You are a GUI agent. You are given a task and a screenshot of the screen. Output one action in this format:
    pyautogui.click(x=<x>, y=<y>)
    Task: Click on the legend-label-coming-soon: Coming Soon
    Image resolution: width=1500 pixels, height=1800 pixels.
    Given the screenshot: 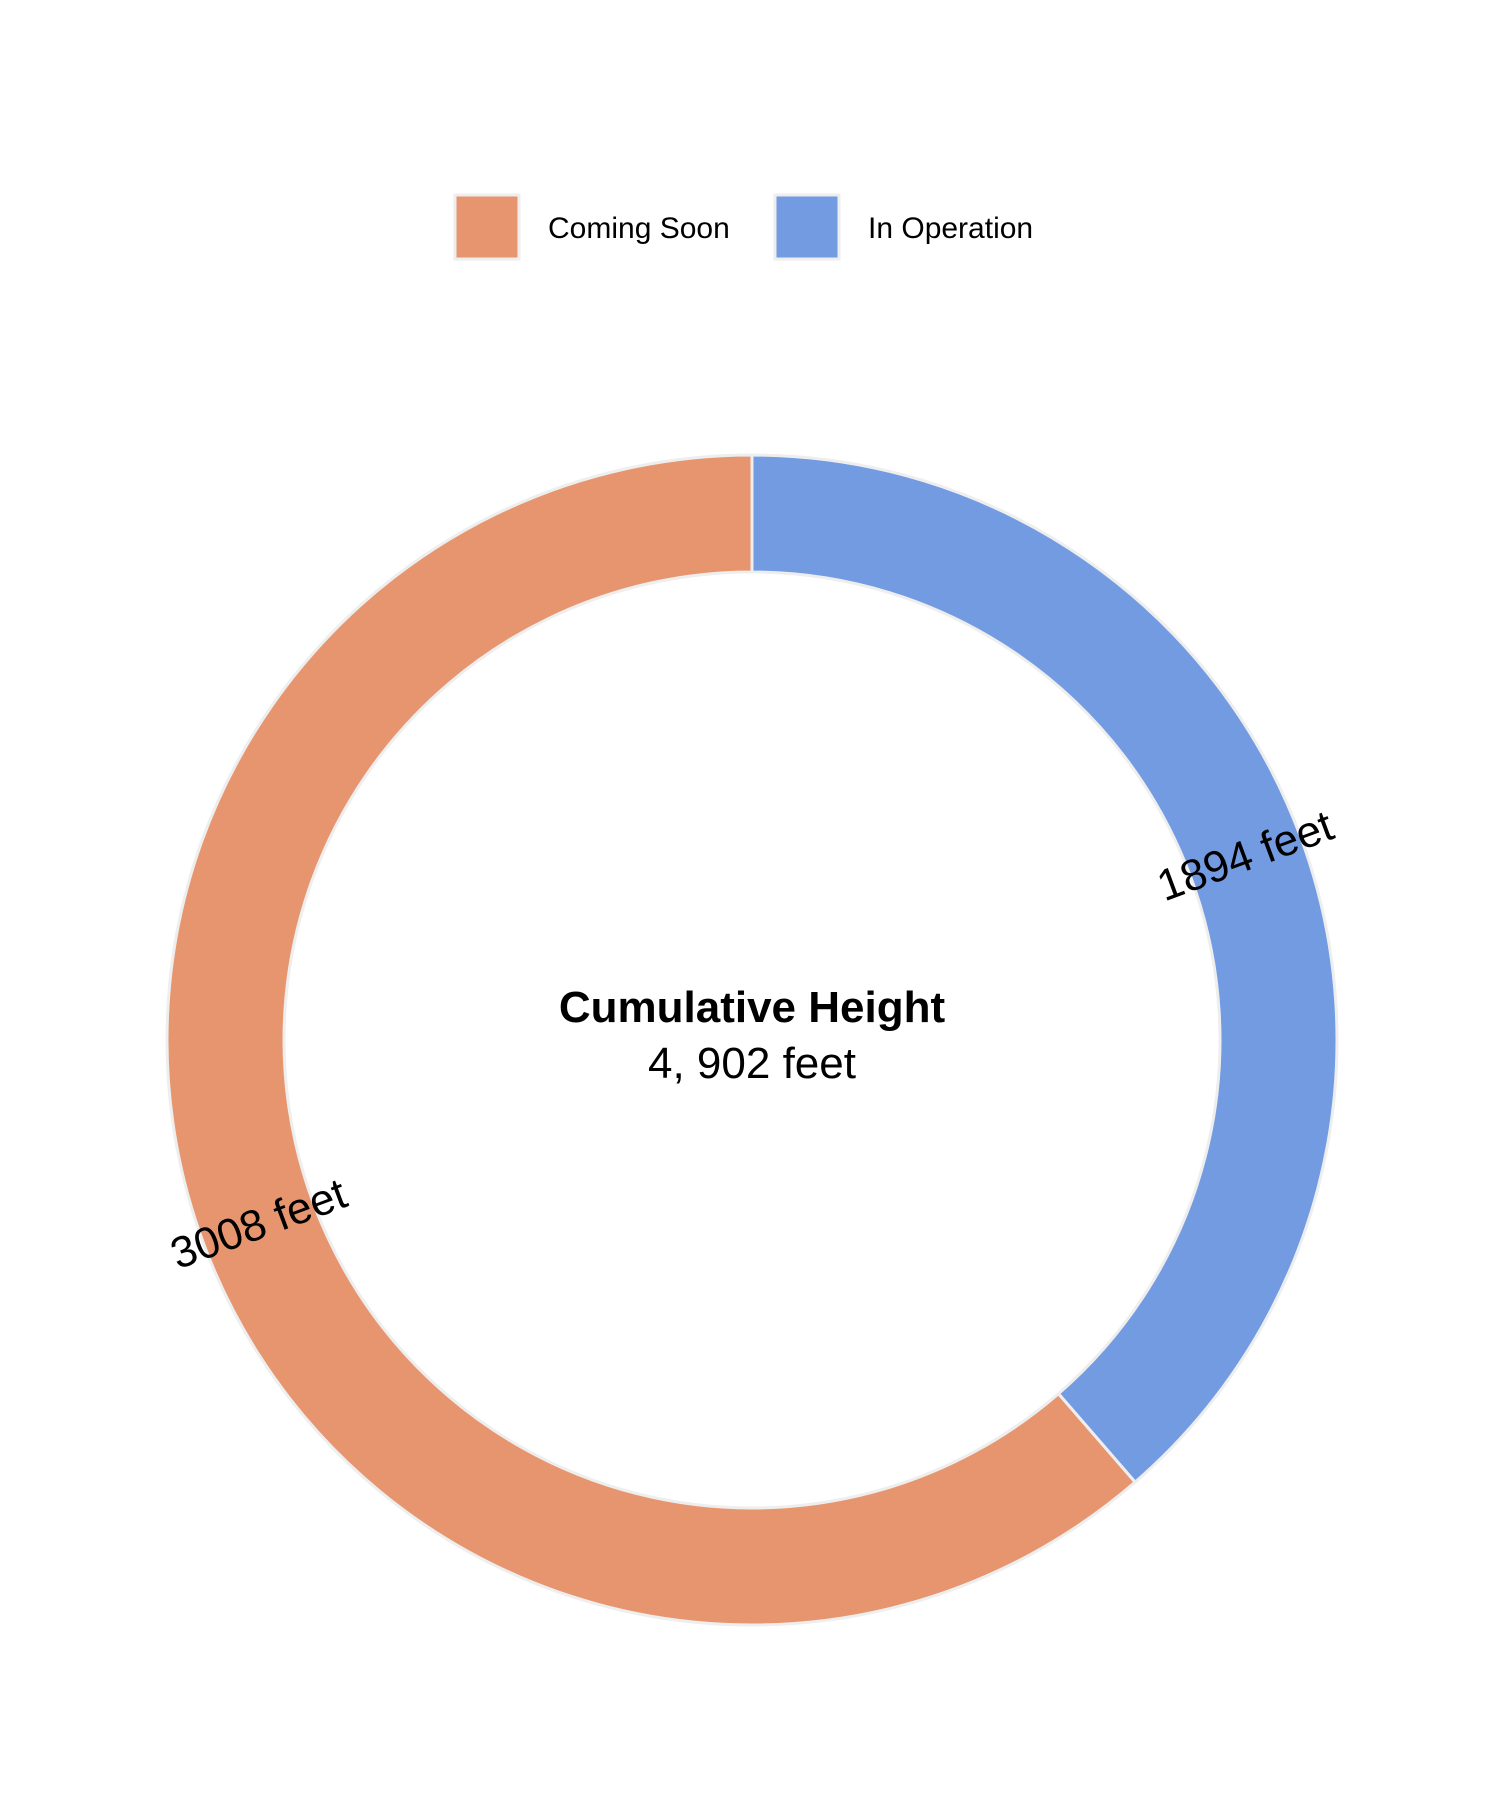 What is the action you would take?
    pyautogui.click(x=639, y=228)
    